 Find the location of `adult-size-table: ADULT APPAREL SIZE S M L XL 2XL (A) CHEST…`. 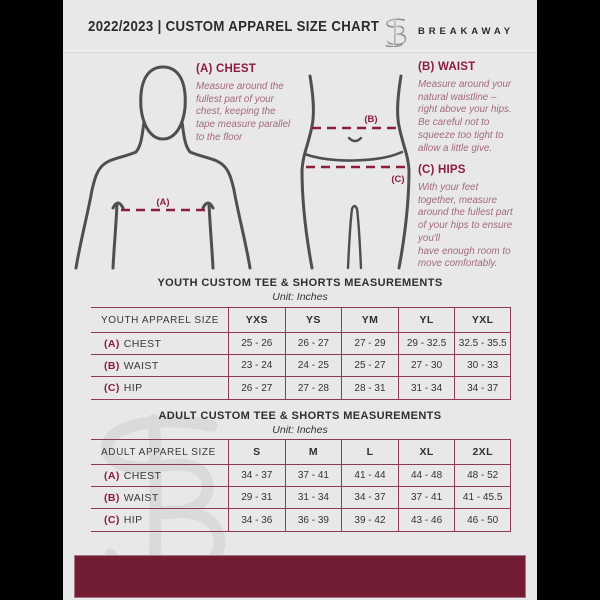

adult-size-table: ADULT APPAREL SIZE S M L XL 2XL (A) CHEST… is located at coordinates (301, 485).